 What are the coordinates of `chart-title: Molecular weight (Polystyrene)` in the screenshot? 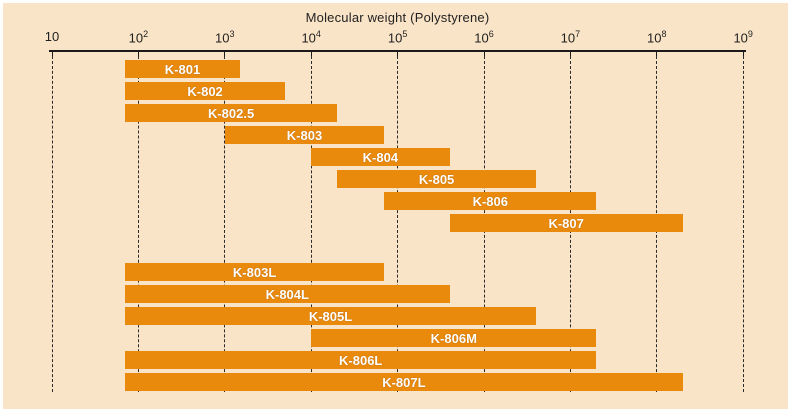 It's located at (397, 17).